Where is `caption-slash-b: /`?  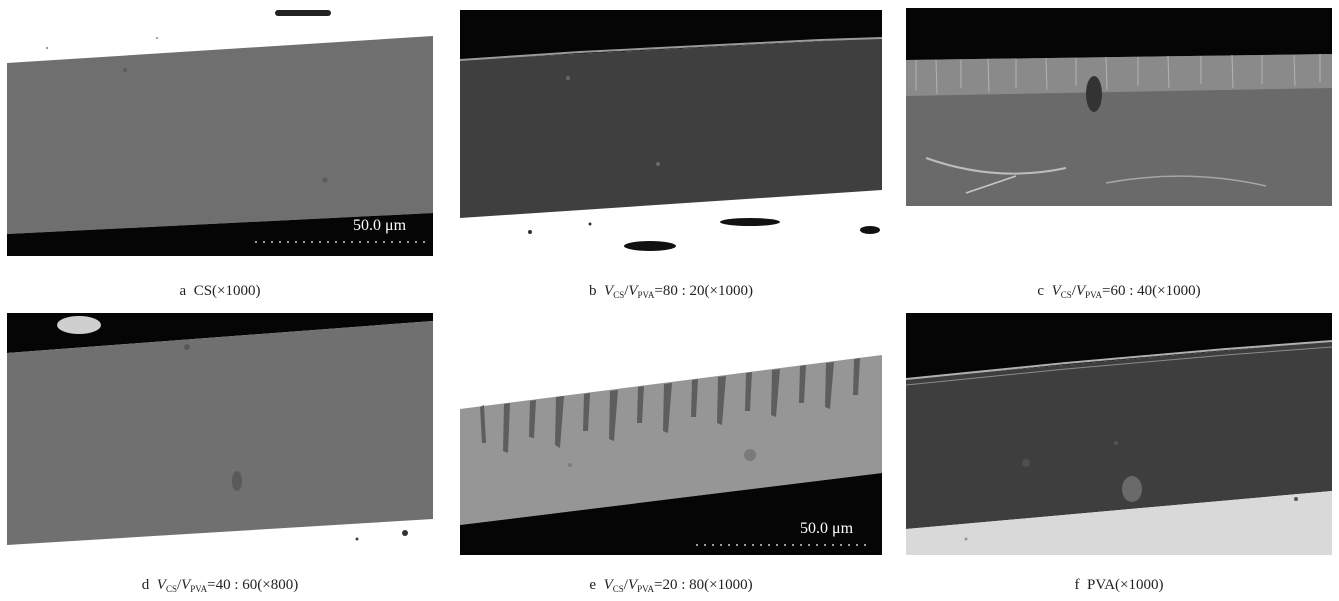 caption-slash-b: / is located at coordinates (626, 291).